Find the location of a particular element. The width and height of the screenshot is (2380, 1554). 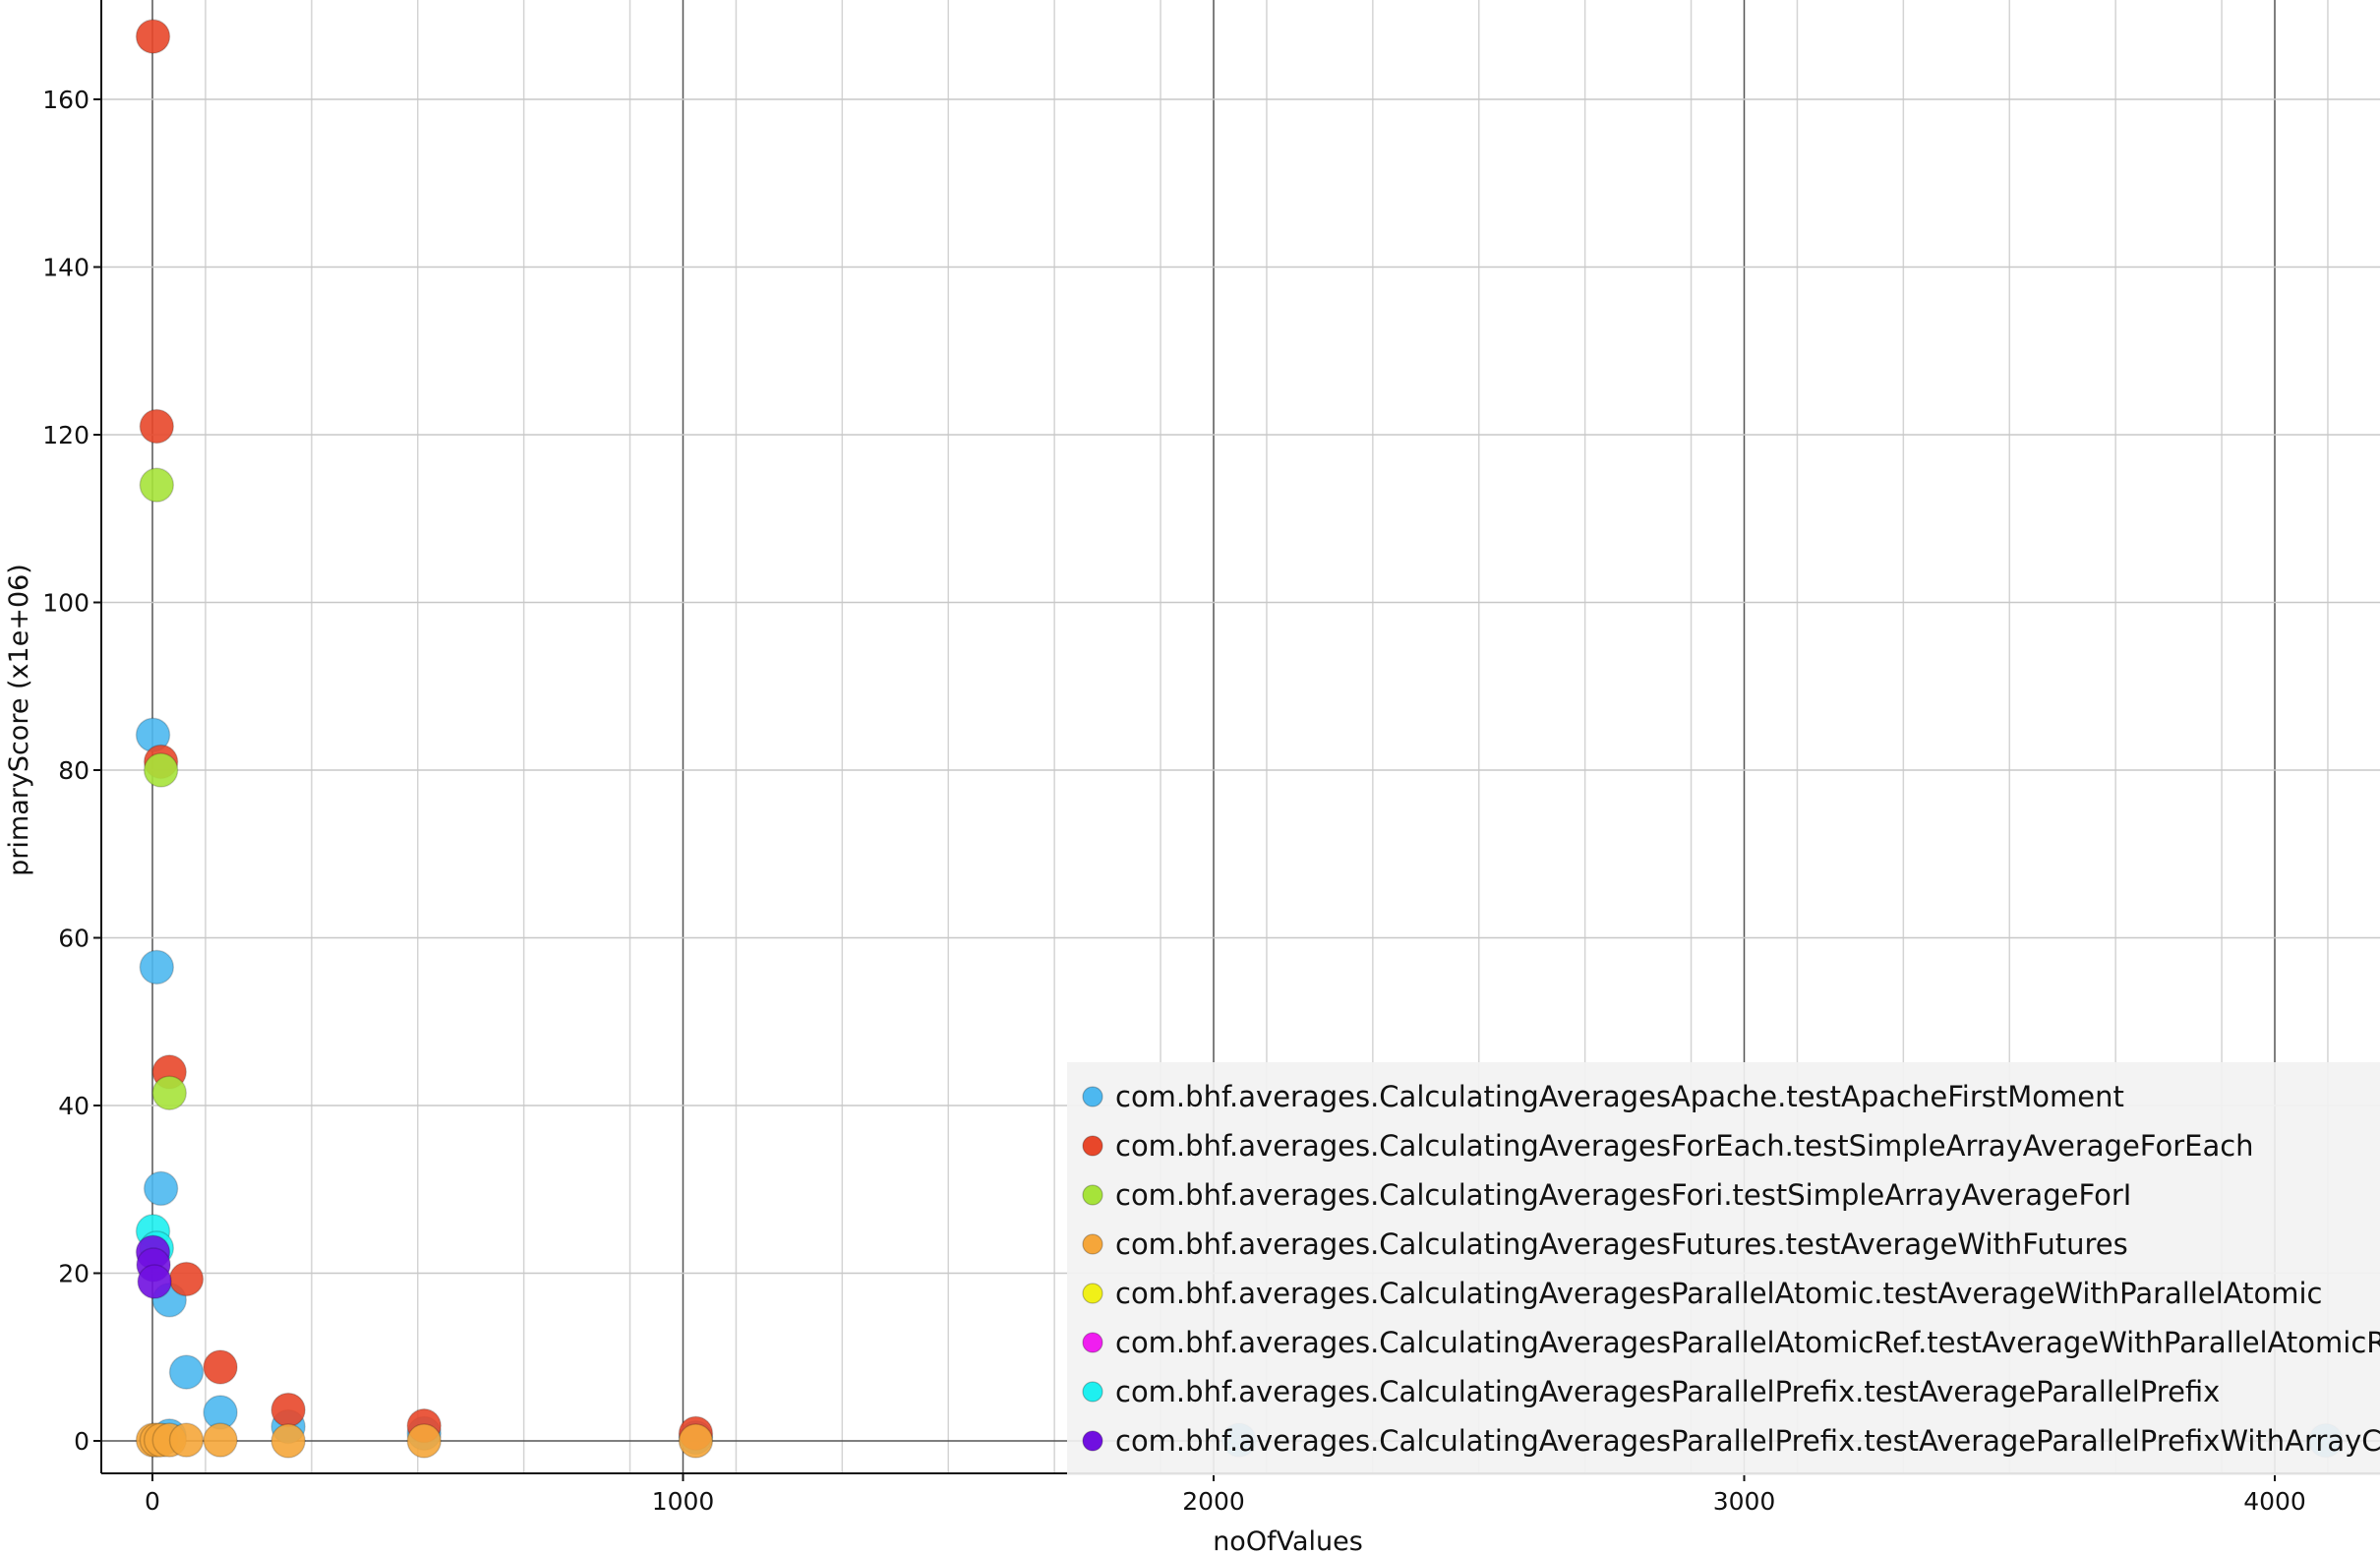

y-tick-label: 20 is located at coordinates (73, 1274).